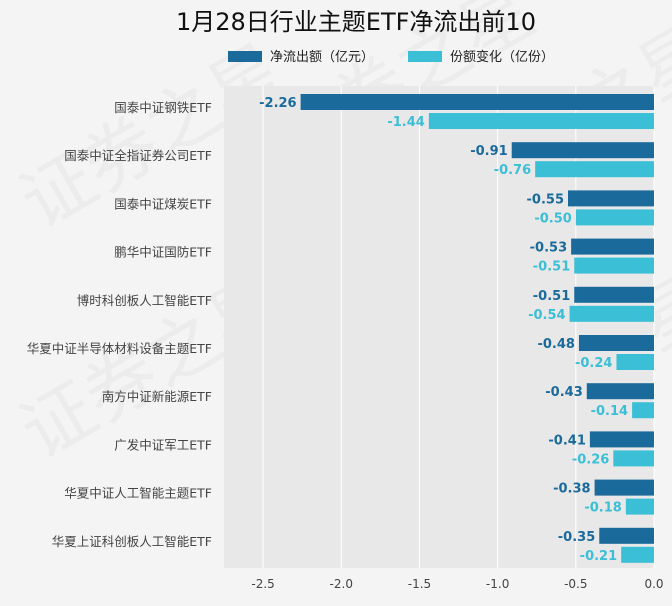 The height and width of the screenshot is (606, 672). Describe the element at coordinates (457, 584) in the screenshot. I see `x-axis-ticks: -2.5 -2.0 -1.5 -1.0 -0.5 0.0` at that location.